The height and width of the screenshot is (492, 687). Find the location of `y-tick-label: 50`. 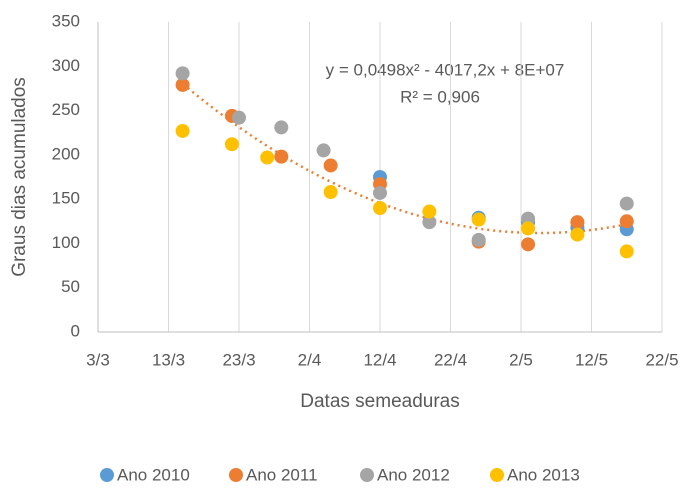

y-tick-label: 50 is located at coordinates (70, 286).